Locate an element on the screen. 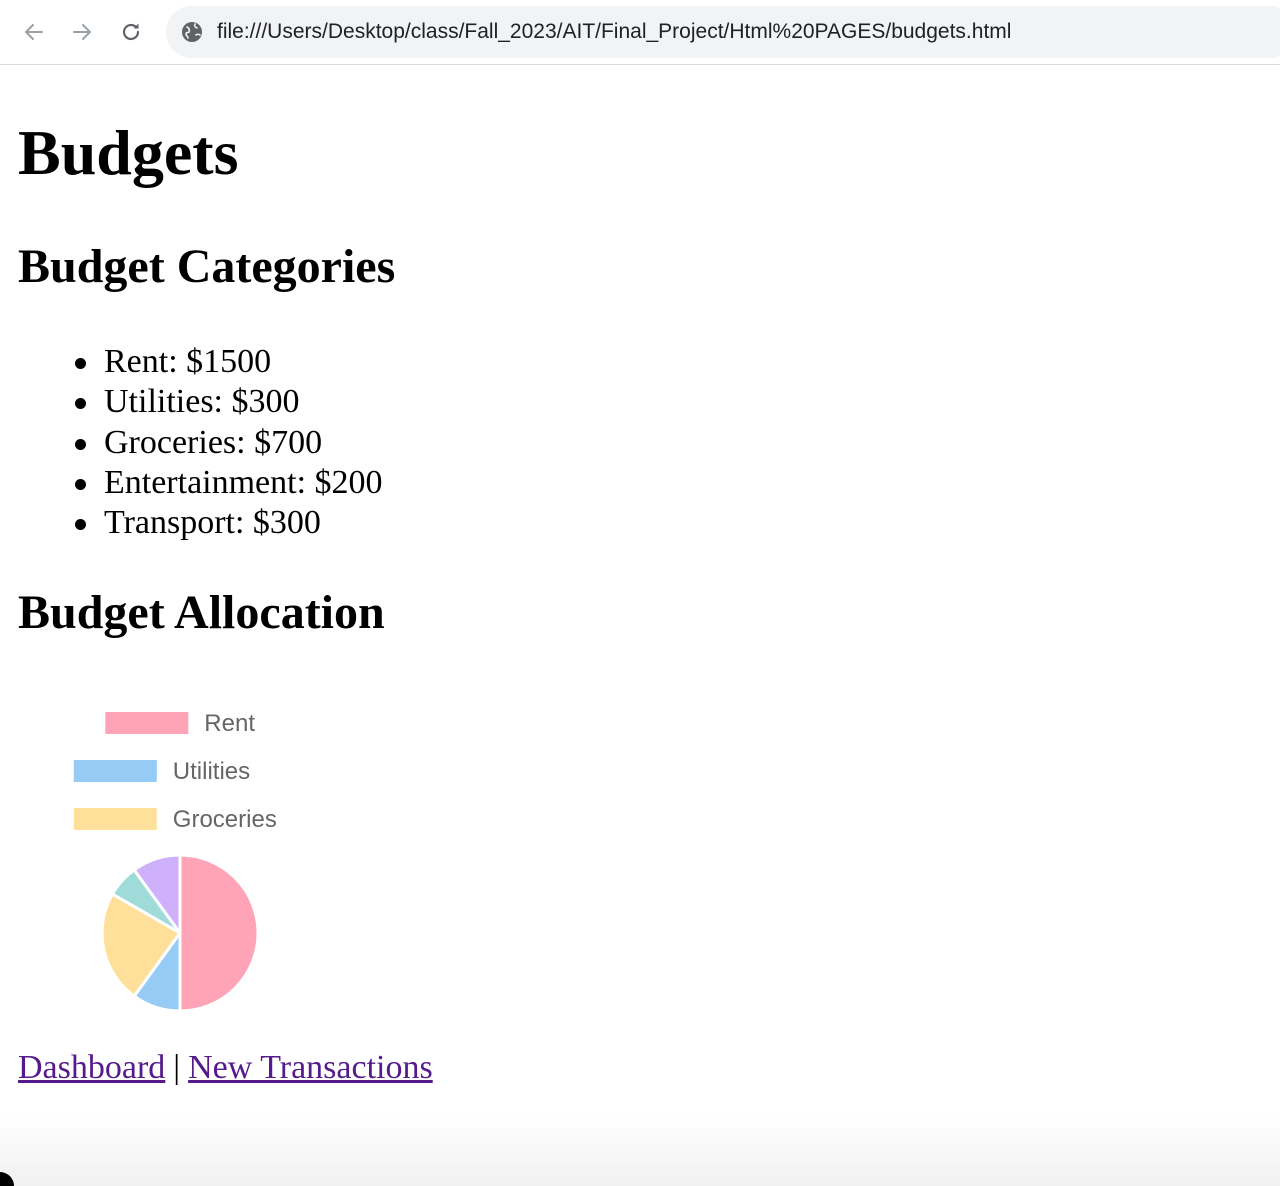  list-item: Utilities: $300 is located at coordinates (191, 402).